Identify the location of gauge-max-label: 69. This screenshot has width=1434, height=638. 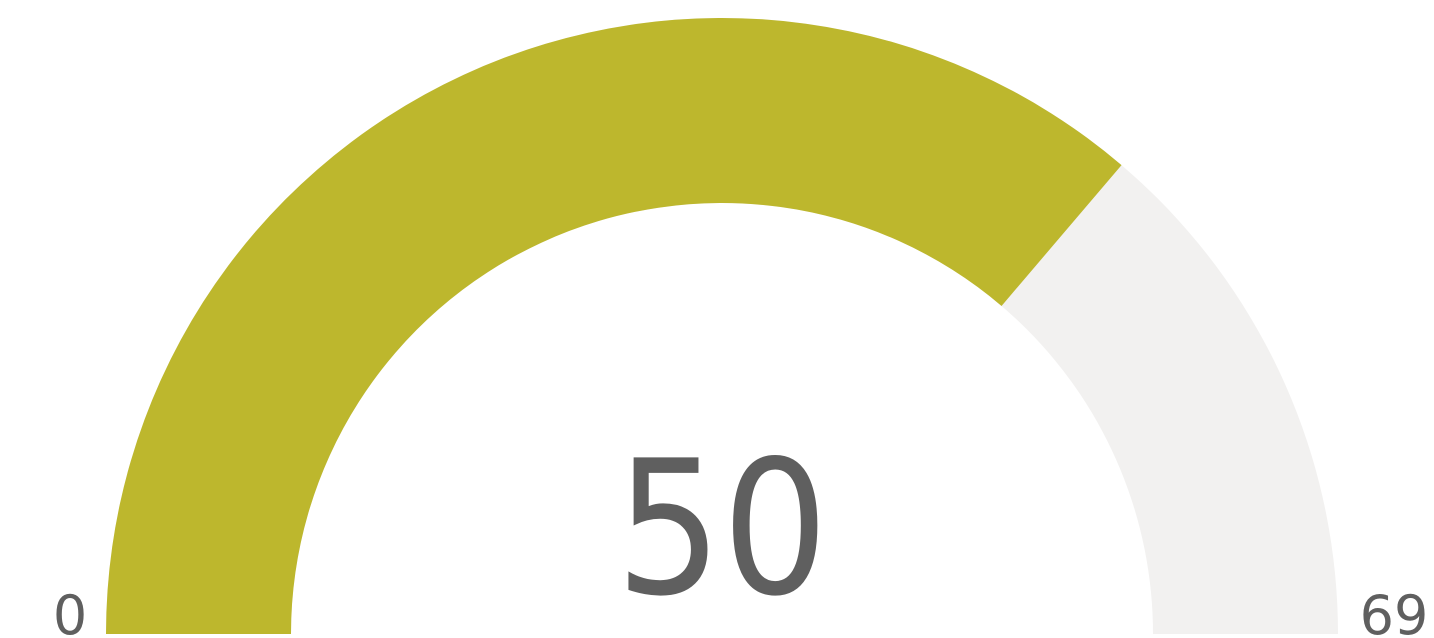
(1394, 611).